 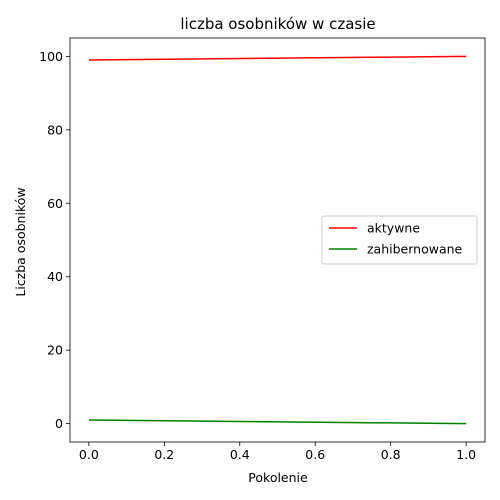 What do you see at coordinates (20, 241) in the screenshot?
I see `y-axis-label: Liczba osobników` at bounding box center [20, 241].